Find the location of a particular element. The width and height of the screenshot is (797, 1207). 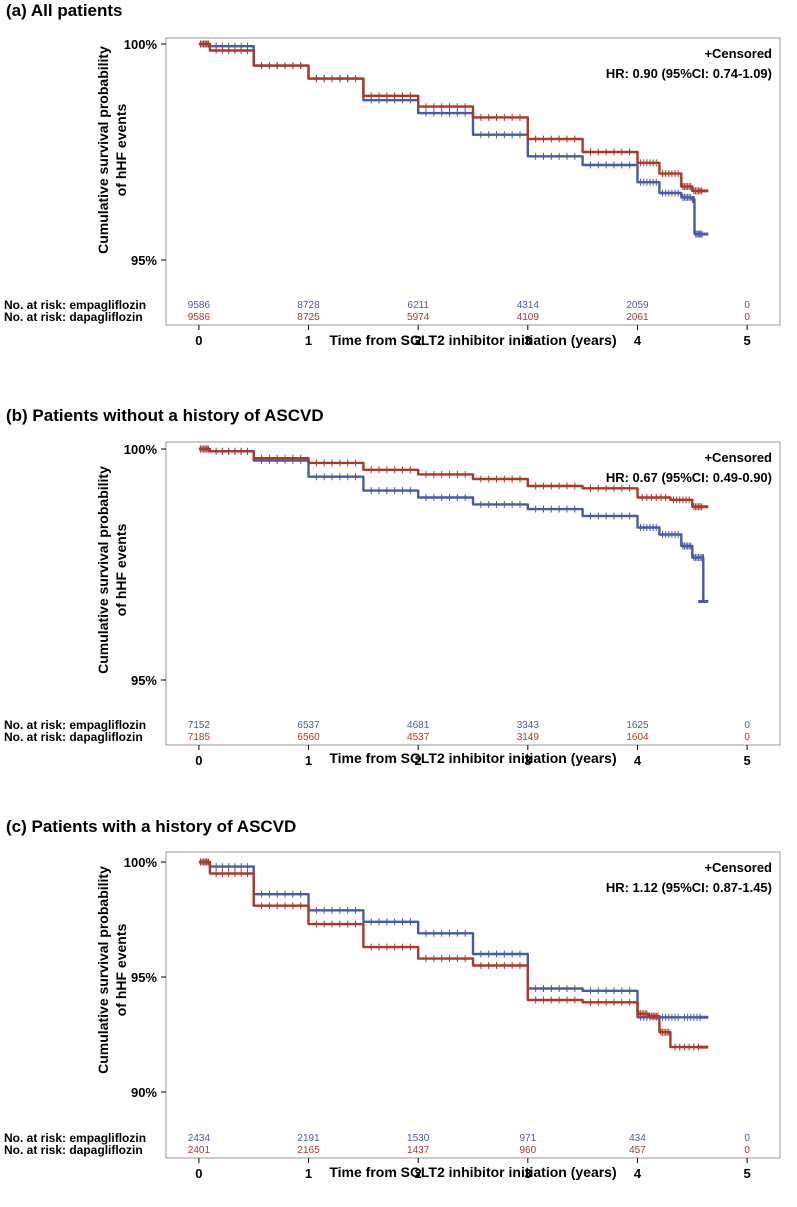

panel-title: (b) Patients without a history of ASCVD is located at coordinates (165, 415).